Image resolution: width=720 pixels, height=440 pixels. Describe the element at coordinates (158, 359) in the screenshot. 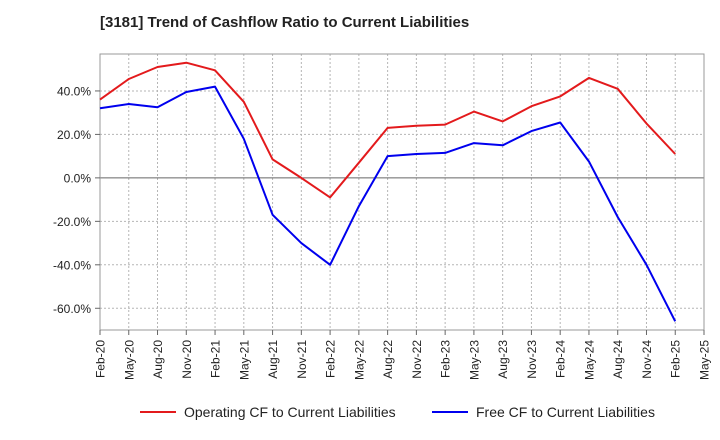

I see `x-tick-label: Aug-20` at that location.